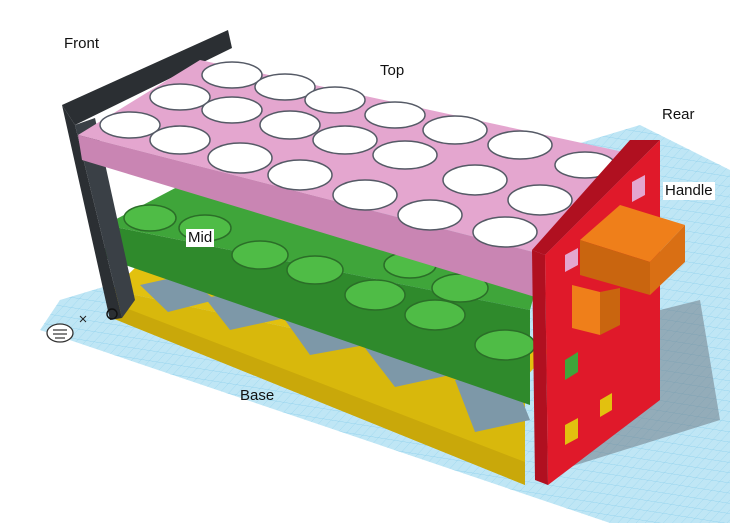  I want to click on handle-part, so click(628, 270).